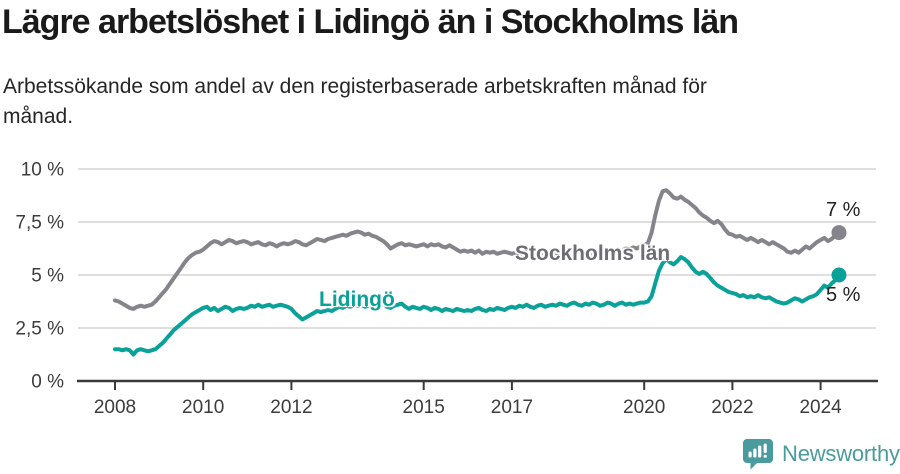 This screenshot has height=474, width=900. I want to click on stockholm-end-dot, so click(839, 233).